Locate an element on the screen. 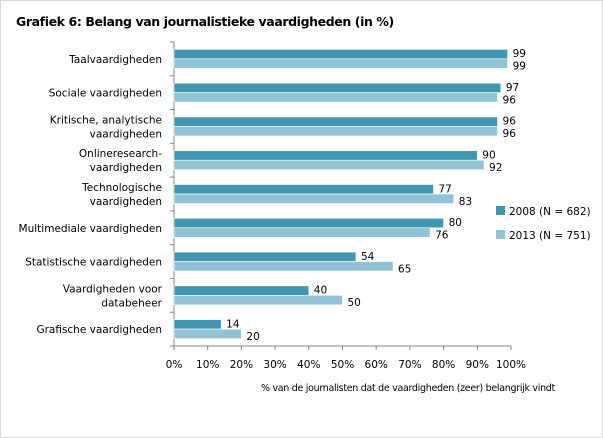 The image size is (603, 438). x-tick-label: 50% is located at coordinates (342, 365).